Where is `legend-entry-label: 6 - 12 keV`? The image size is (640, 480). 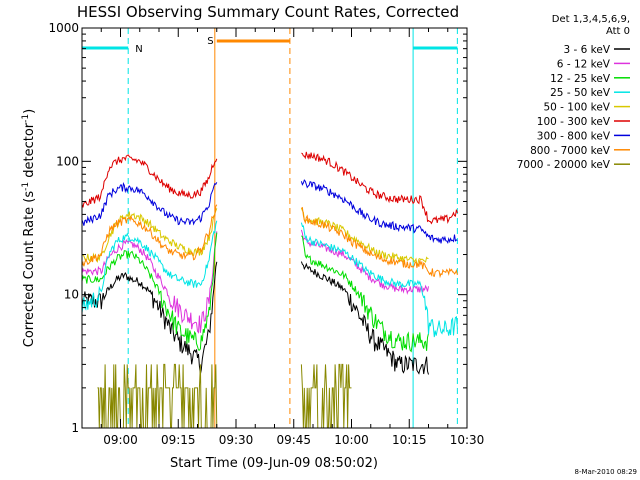 legend-entry-label: 6 - 12 keV is located at coordinates (584, 64).